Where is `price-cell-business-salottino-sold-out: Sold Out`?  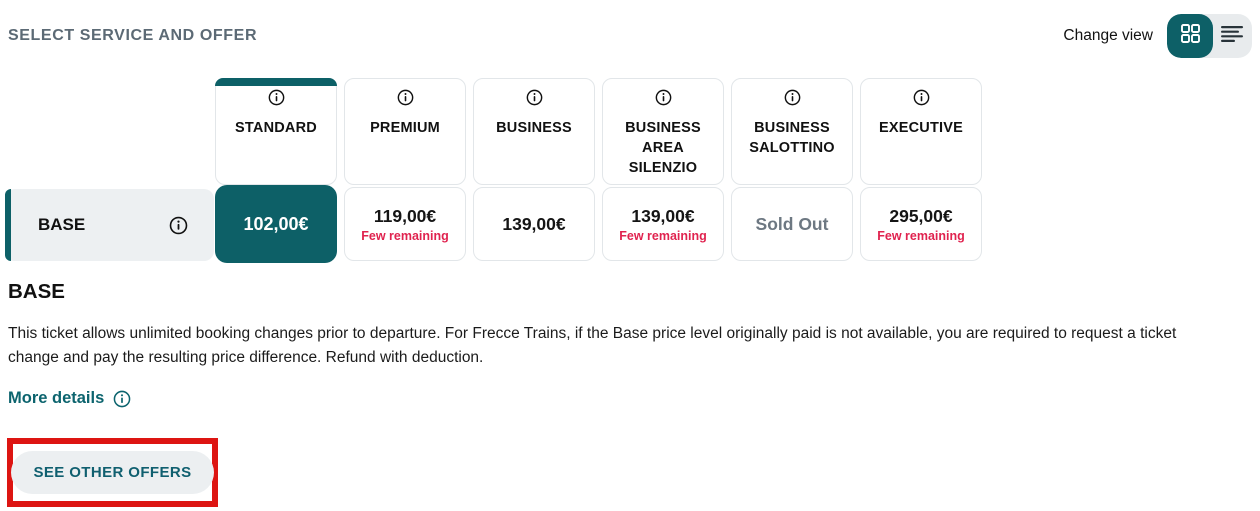 price-cell-business-salottino-sold-out: Sold Out is located at coordinates (792, 224).